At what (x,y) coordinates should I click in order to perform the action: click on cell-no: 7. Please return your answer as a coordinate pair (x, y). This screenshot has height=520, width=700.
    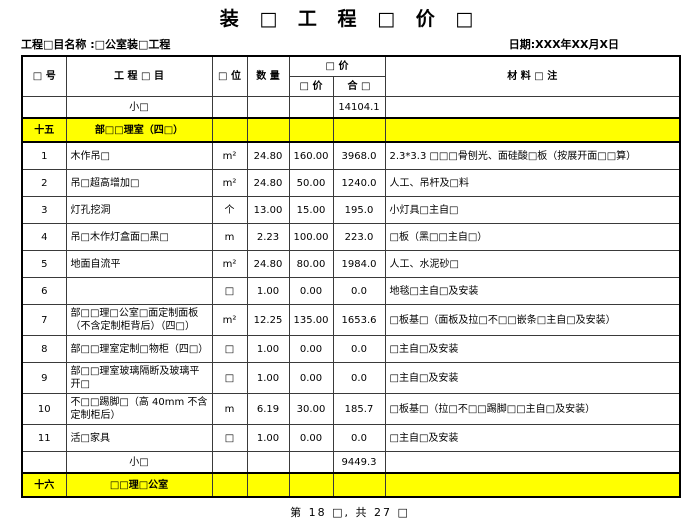
    Looking at the image, I should click on (44, 320).